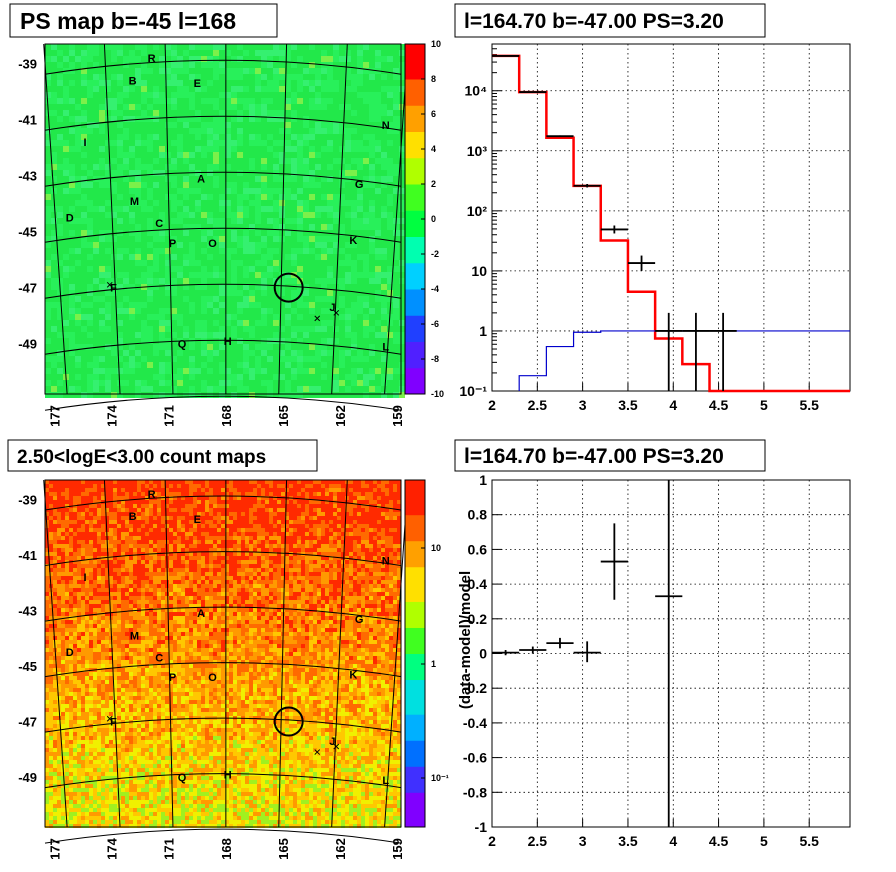 The width and height of the screenshot is (896, 872). I want to click on title-count-map: 2.50<logE<3.00 count maps, so click(141, 457).